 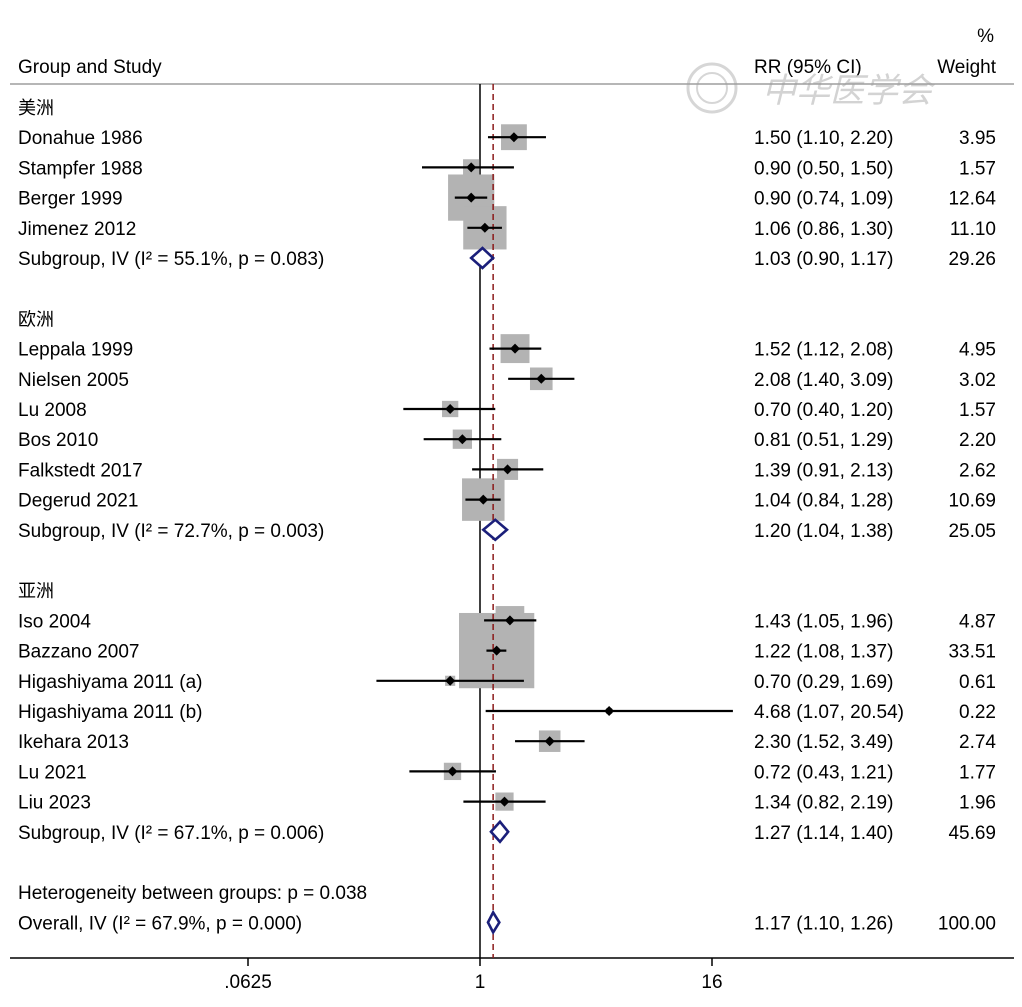 I want to click on weight-percent-label: %, so click(x=985, y=36).